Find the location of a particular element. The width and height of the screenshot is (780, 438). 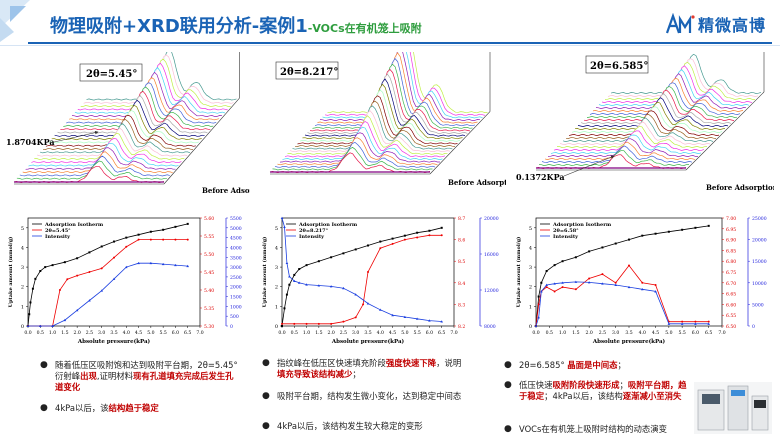

logo-mark-icon is located at coordinates (680, 23).